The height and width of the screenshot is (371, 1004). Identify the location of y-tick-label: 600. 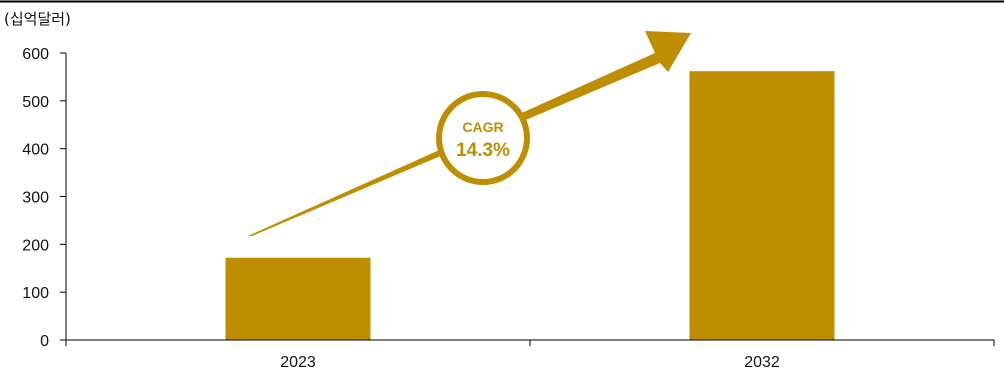
(35, 54).